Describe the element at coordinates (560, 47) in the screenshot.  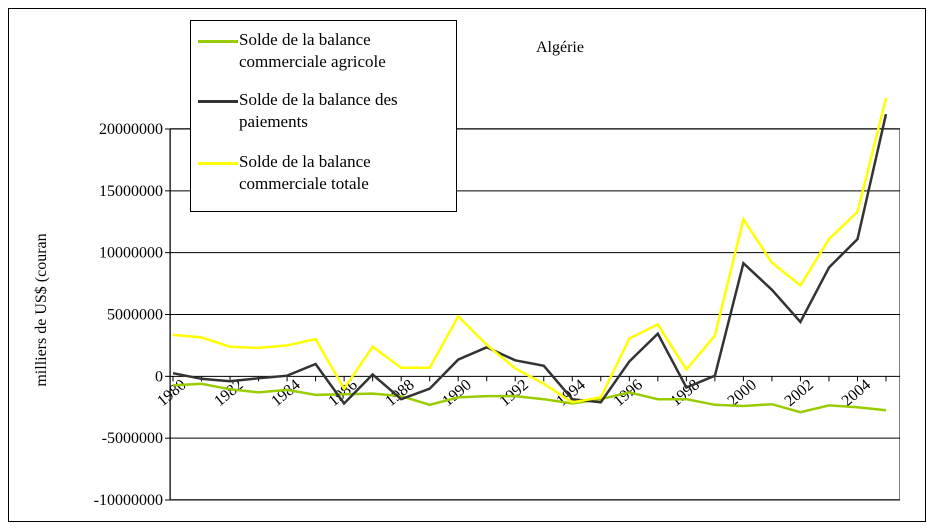
I see `chart-title: Algérie` at that location.